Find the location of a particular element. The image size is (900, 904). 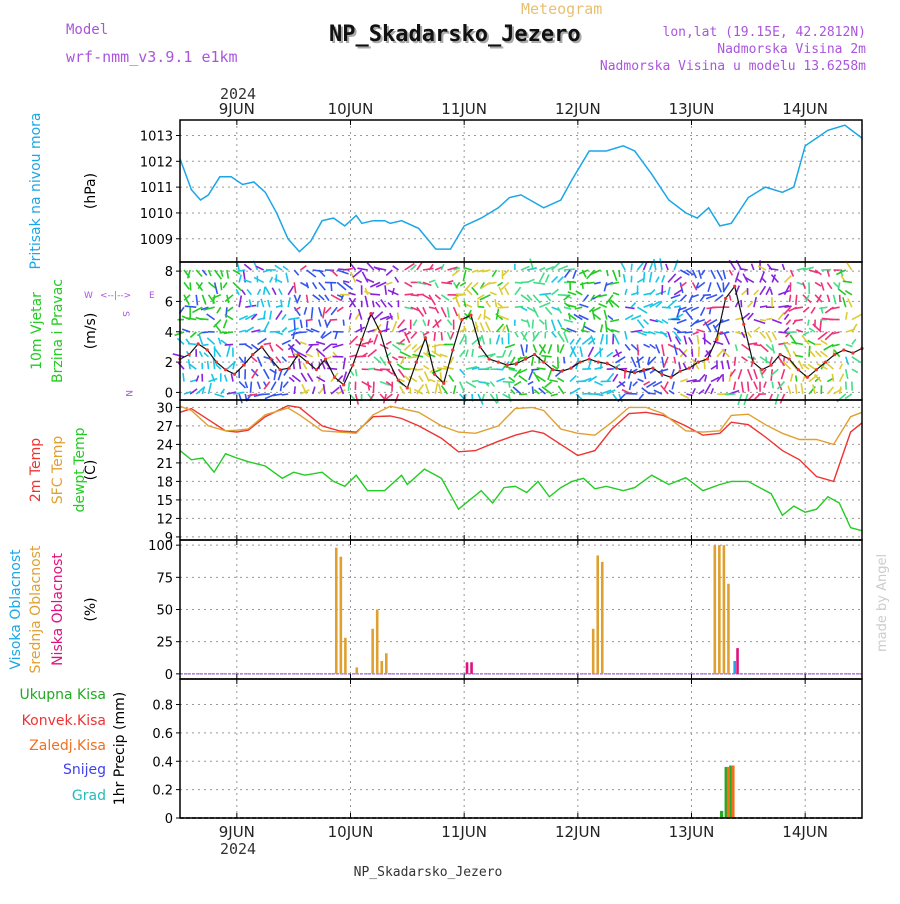

x-day-label-top: 9JUN is located at coordinates (237, 109).